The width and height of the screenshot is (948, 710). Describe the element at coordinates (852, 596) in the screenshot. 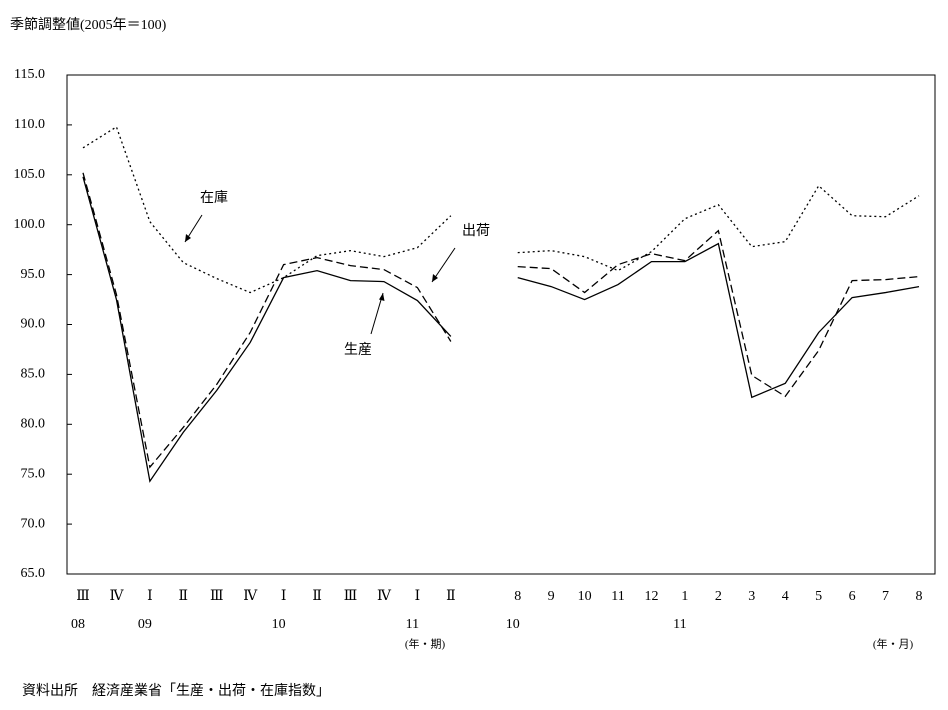

I see `x-tick-label: 6` at that location.